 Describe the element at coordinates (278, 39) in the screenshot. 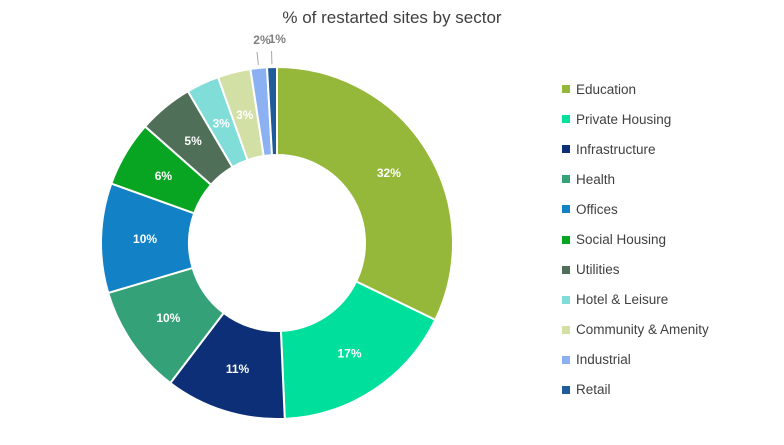

I see `data-label-retail: 1%` at that location.